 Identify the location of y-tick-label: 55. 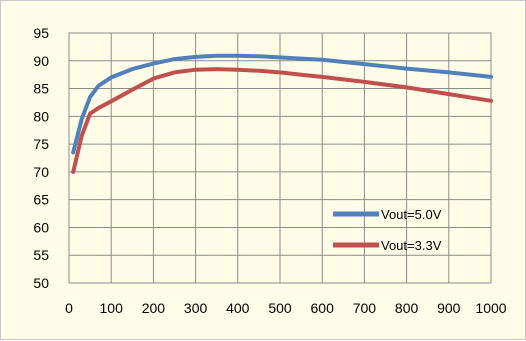
(41, 255).